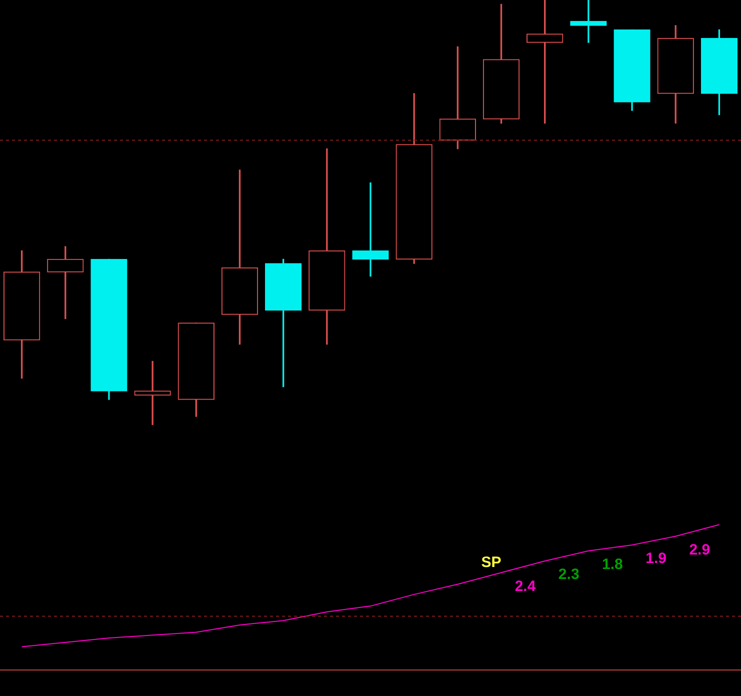 This screenshot has width=741, height=696. Describe the element at coordinates (569, 575) in the screenshot. I see `annotation: 2.3` at that location.